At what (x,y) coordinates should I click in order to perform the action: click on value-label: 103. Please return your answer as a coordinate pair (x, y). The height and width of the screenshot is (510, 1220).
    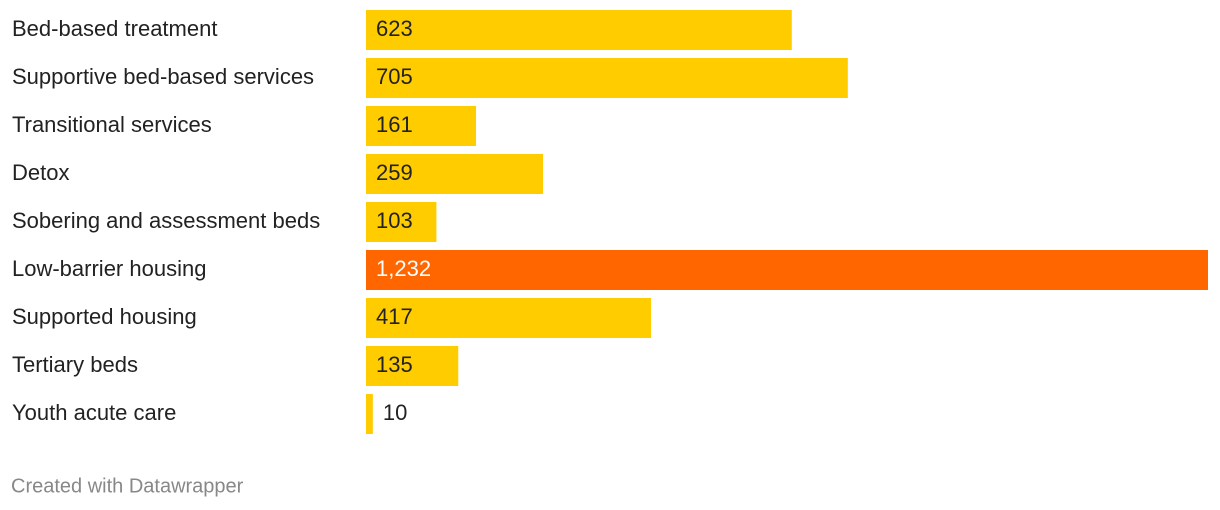
    Looking at the image, I should click on (394, 220).